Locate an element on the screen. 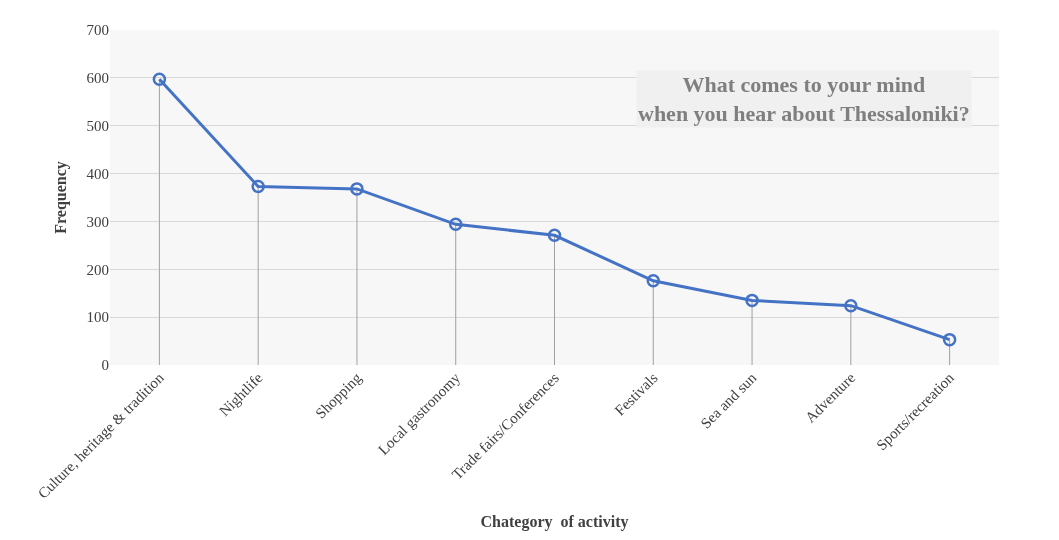 The image size is (1059, 540). x-axis-title: Chategory of activity is located at coordinates (554, 522).